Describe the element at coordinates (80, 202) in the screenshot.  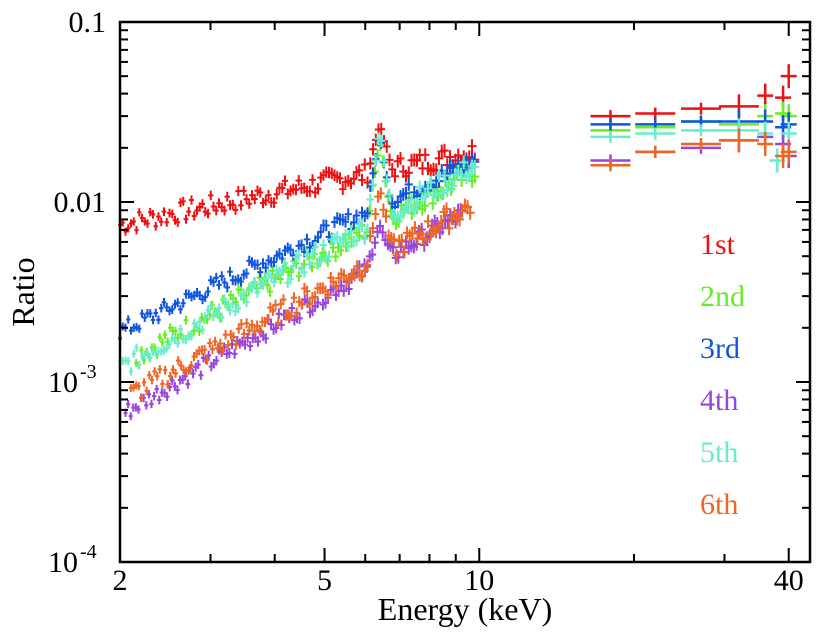
I see `y-tick-label: 0.01` at that location.